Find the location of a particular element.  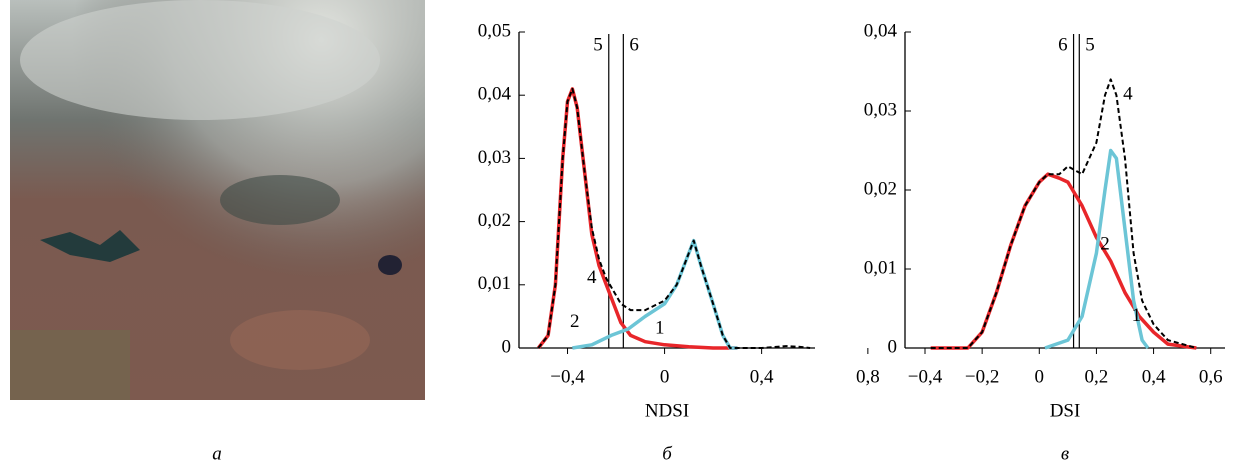

y-tick-label: 0,05 is located at coordinates (494, 30).